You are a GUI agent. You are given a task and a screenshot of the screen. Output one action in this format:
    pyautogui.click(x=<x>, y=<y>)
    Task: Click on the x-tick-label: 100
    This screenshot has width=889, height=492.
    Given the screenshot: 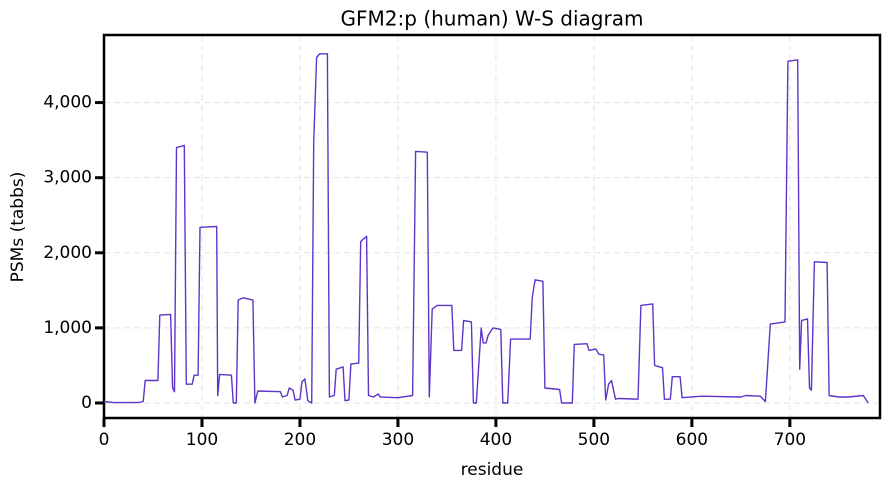 What is the action you would take?
    pyautogui.click(x=202, y=440)
    